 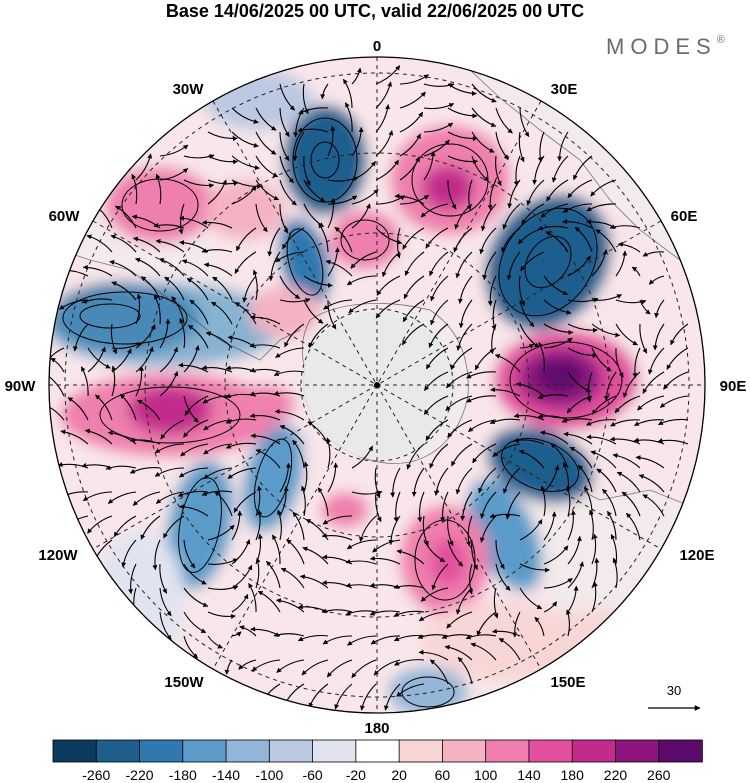 What do you see at coordinates (529, 775) in the screenshot?
I see `colorbar-tick-label: 140` at bounding box center [529, 775].